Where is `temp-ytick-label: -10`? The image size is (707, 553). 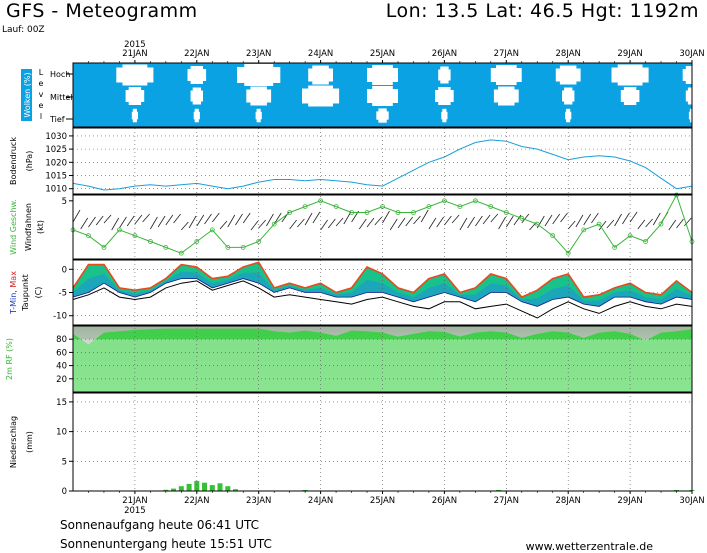
temp-ytick-label: -10 is located at coordinates (60, 317).